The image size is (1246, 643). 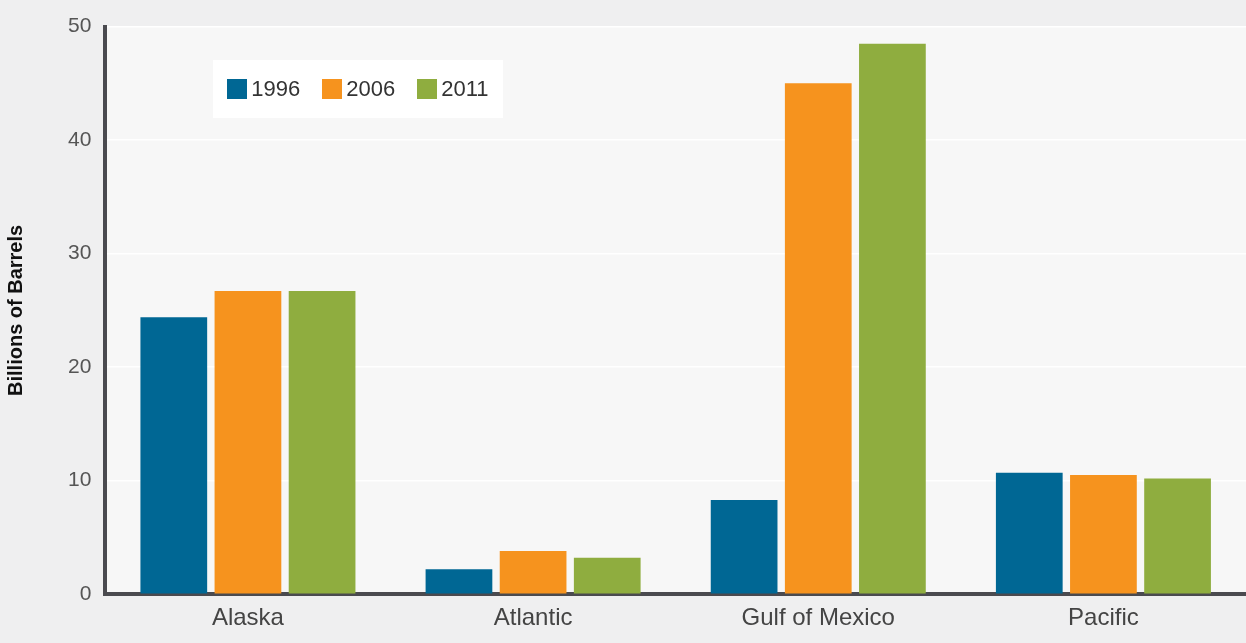 I want to click on y-tick-label: 10, so click(x=80, y=479).